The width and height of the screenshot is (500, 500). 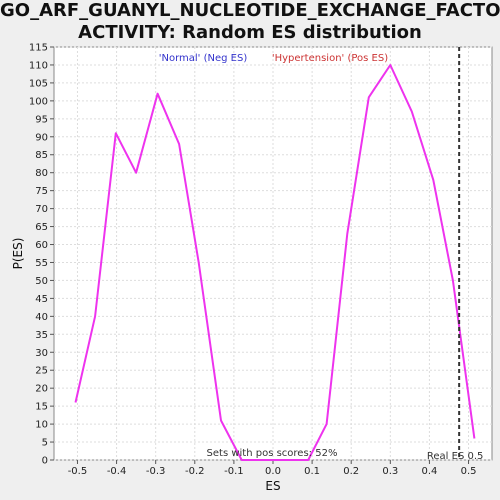 I want to click on x-tick-label: 0.3, so click(x=390, y=471).